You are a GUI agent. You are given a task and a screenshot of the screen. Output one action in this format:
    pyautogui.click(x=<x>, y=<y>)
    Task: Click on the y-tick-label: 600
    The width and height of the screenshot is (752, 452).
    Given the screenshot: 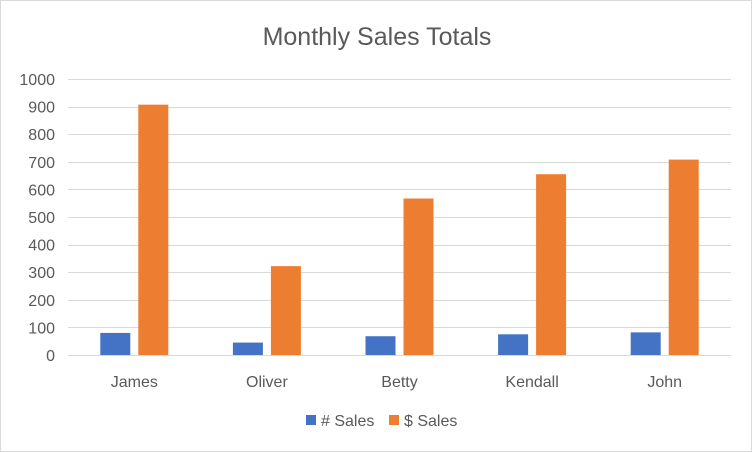 What is the action you would take?
    pyautogui.click(x=41, y=190)
    